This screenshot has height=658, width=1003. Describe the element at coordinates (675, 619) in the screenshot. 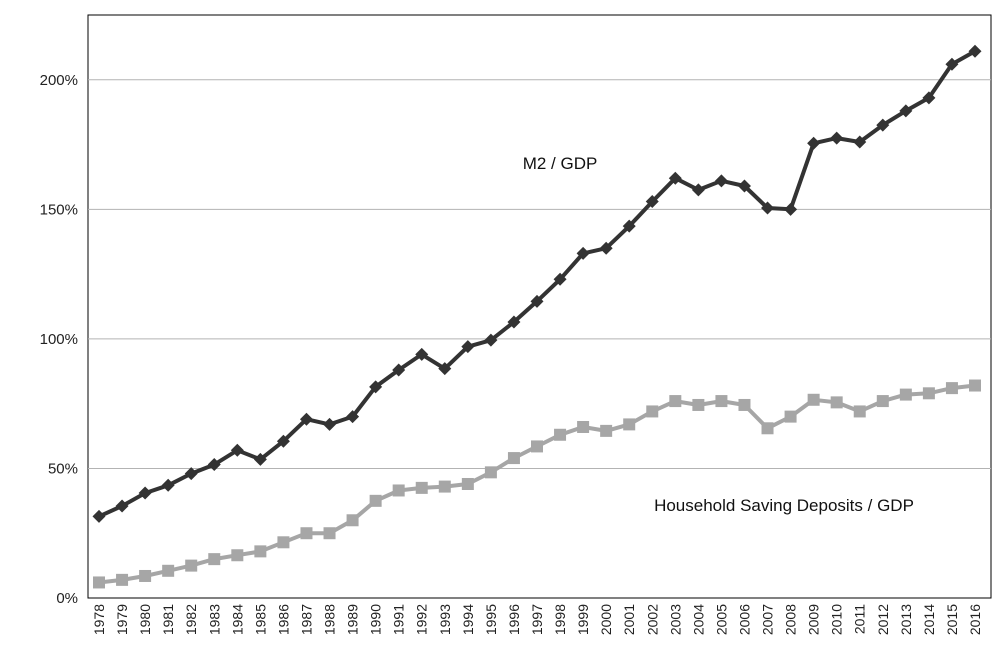

I see `x-tick-label: 2003` at that location.